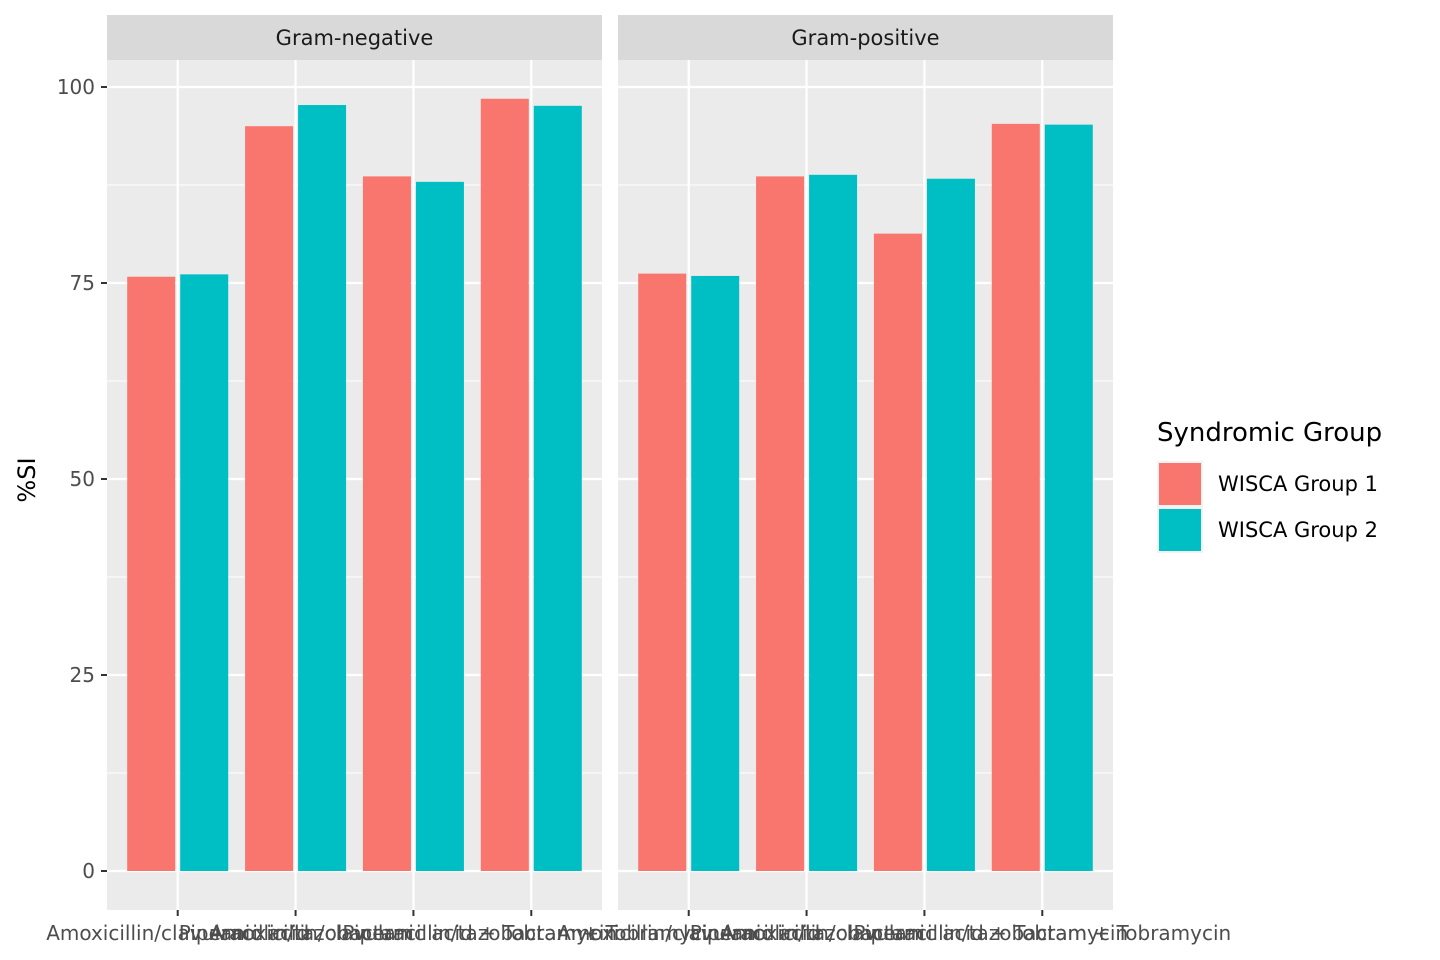 The height and width of the screenshot is (960, 1440). What do you see at coordinates (76, 87) in the screenshot?
I see `y-tick-label: 100` at bounding box center [76, 87].